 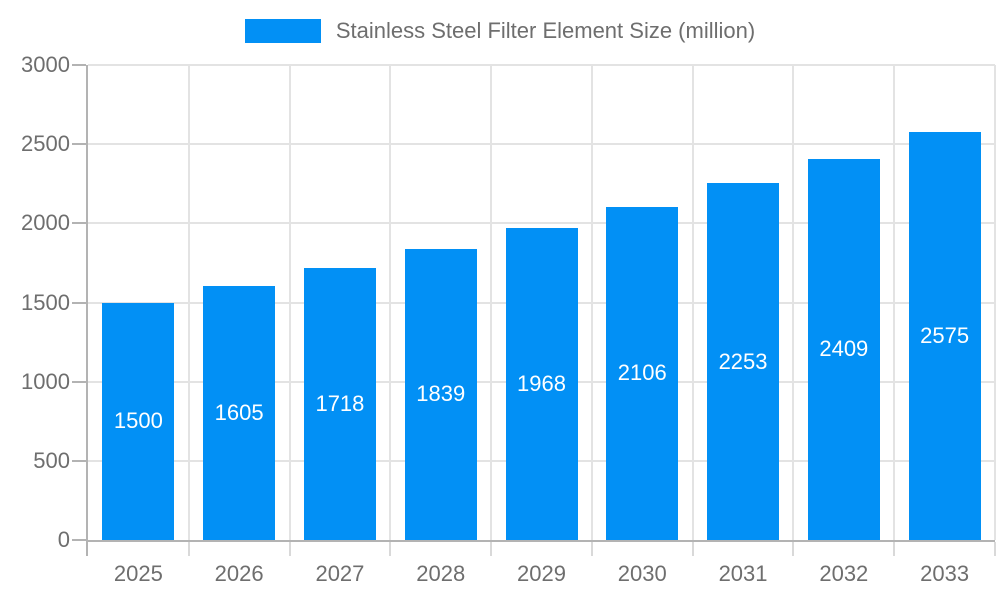 I want to click on bar-value-label: 2575, so click(x=945, y=336).